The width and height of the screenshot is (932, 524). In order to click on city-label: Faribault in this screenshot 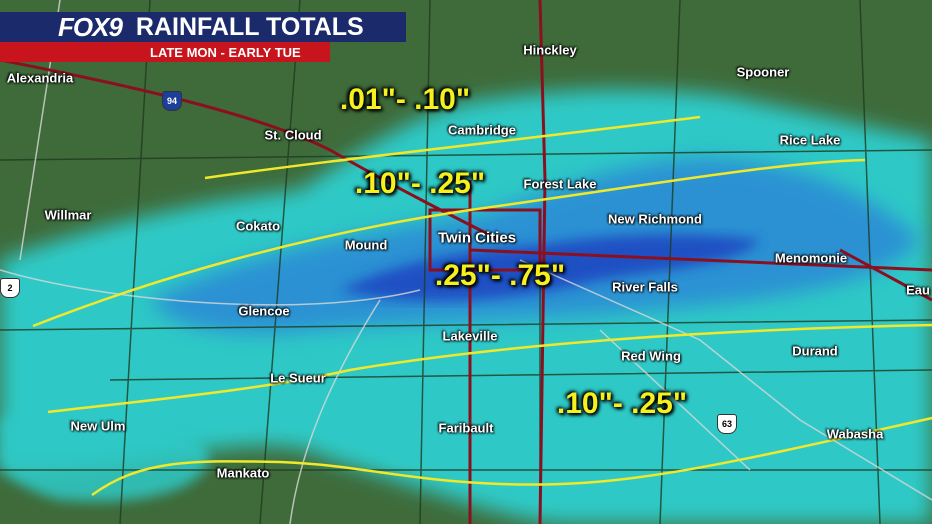, I will do `click(466, 428)`.